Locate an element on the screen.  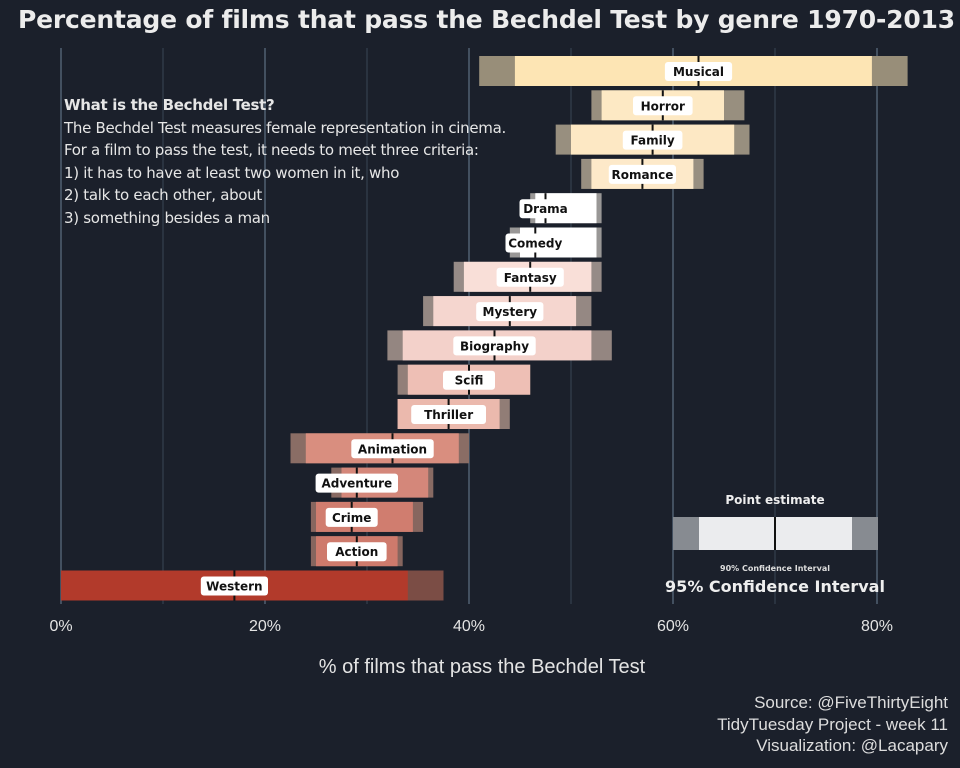
category-label: Action is located at coordinates (356, 552).